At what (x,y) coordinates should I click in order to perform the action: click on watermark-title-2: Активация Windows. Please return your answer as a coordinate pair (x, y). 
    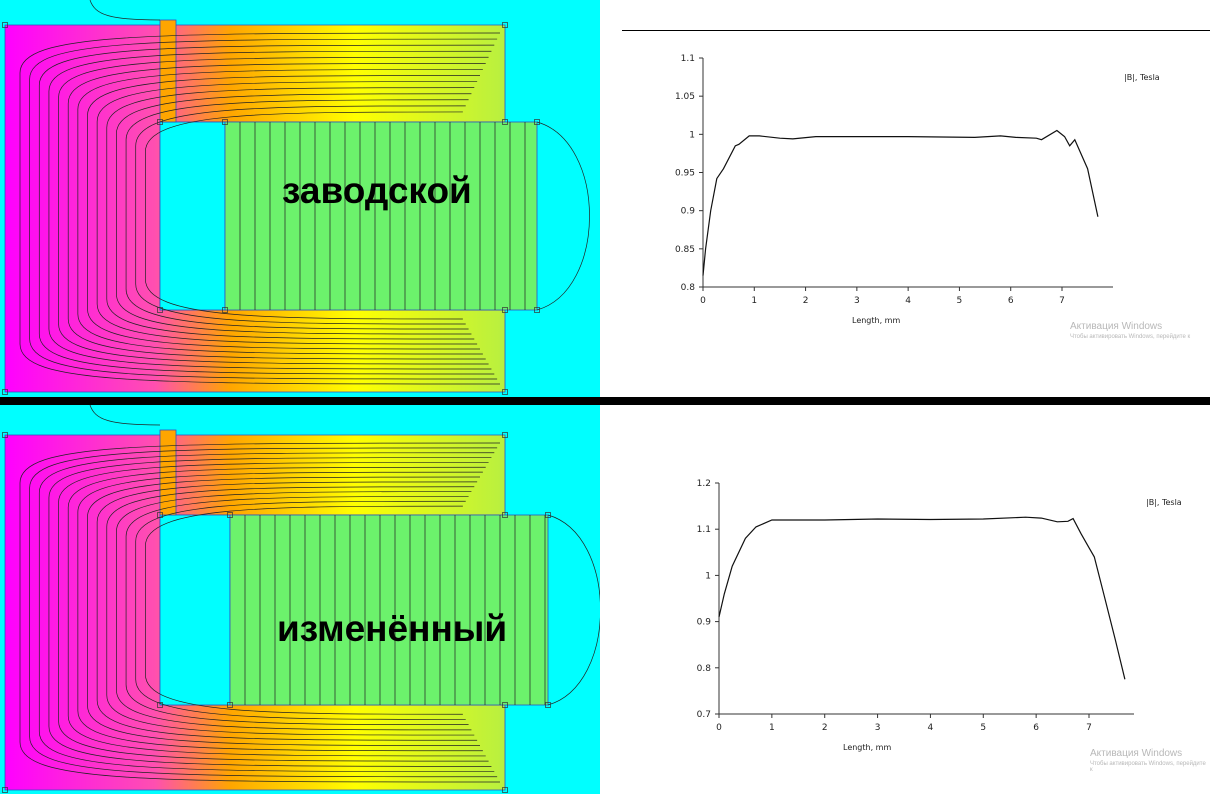
    Looking at the image, I should click on (1136, 753).